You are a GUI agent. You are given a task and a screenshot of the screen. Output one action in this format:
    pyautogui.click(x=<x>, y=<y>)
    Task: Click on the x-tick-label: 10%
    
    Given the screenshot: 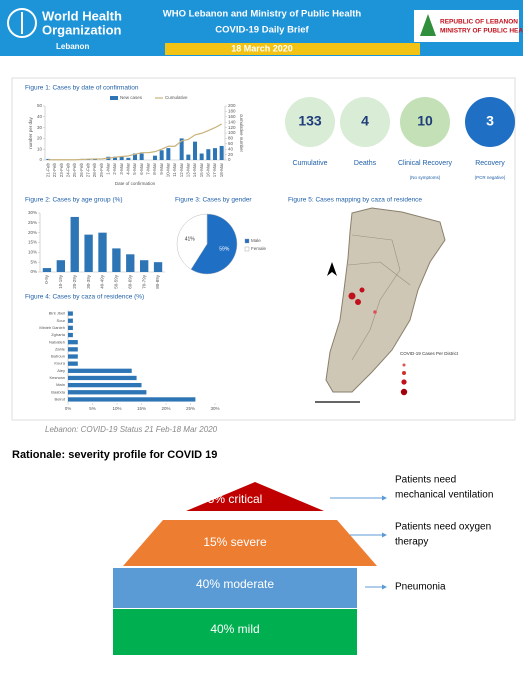 What is the action you would take?
    pyautogui.click(x=116, y=408)
    